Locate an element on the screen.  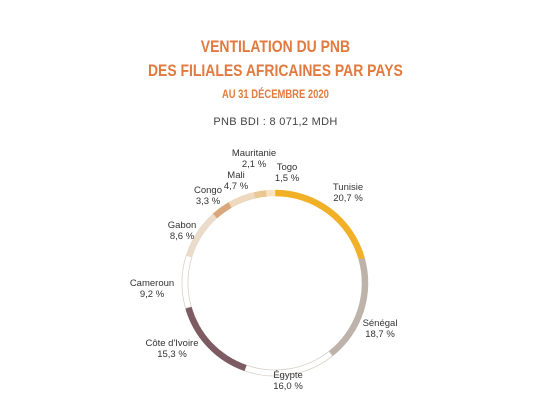
slice-senegal is located at coordinates (348, 307).